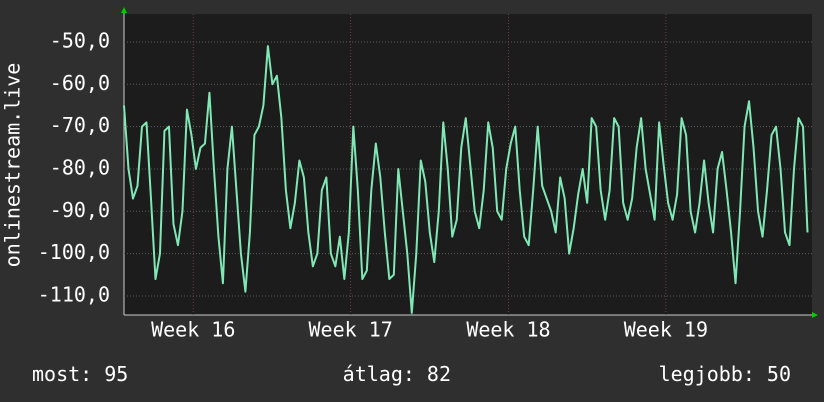 This screenshot has height=402, width=824. What do you see at coordinates (508, 330) in the screenshot?
I see `x-tick-label: Week 18` at bounding box center [508, 330].